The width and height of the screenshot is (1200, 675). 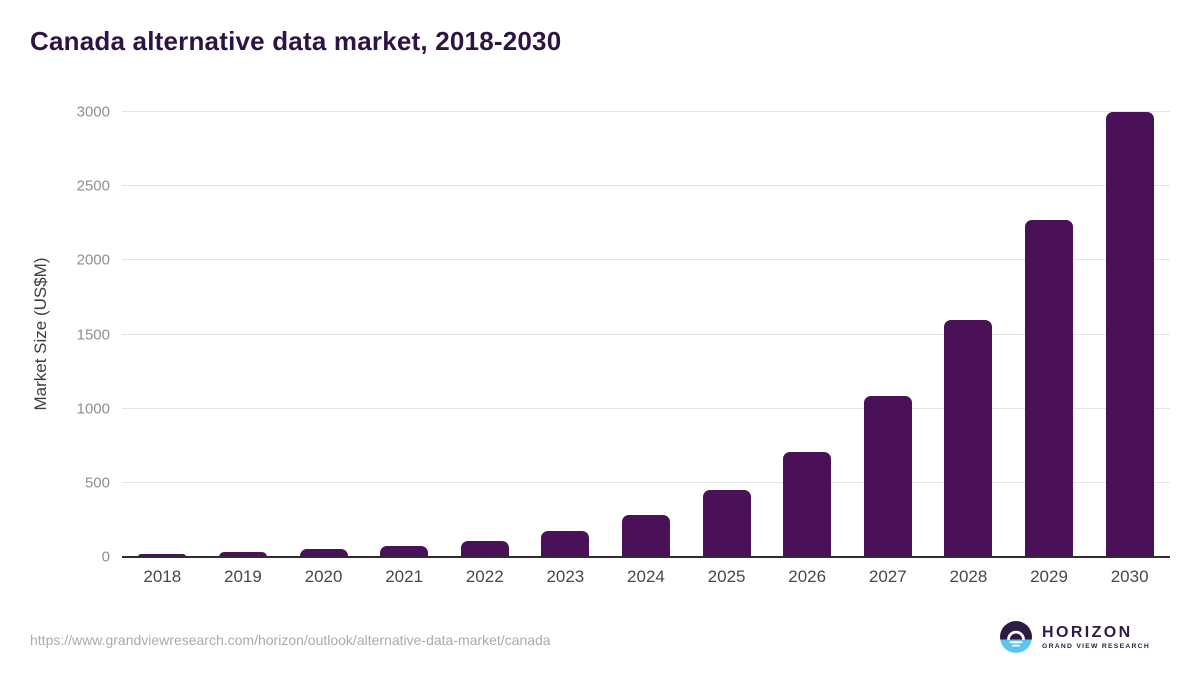 What do you see at coordinates (484, 548) in the screenshot?
I see `bar-2022` at bounding box center [484, 548].